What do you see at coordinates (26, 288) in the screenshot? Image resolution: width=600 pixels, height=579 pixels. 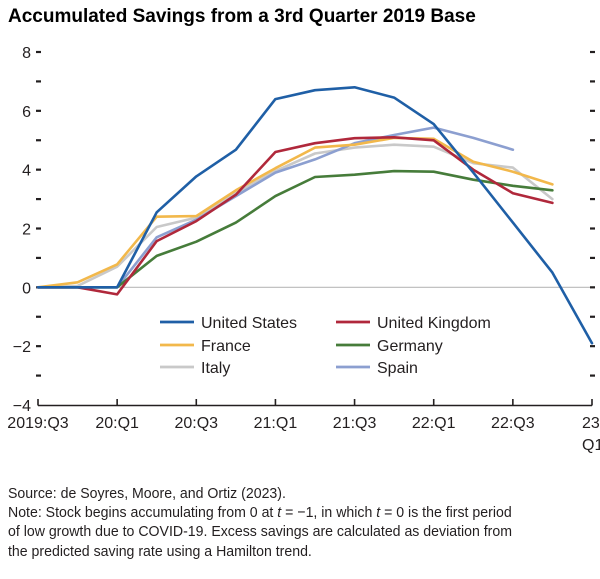 I see `y-tick-label: 0` at bounding box center [26, 288].